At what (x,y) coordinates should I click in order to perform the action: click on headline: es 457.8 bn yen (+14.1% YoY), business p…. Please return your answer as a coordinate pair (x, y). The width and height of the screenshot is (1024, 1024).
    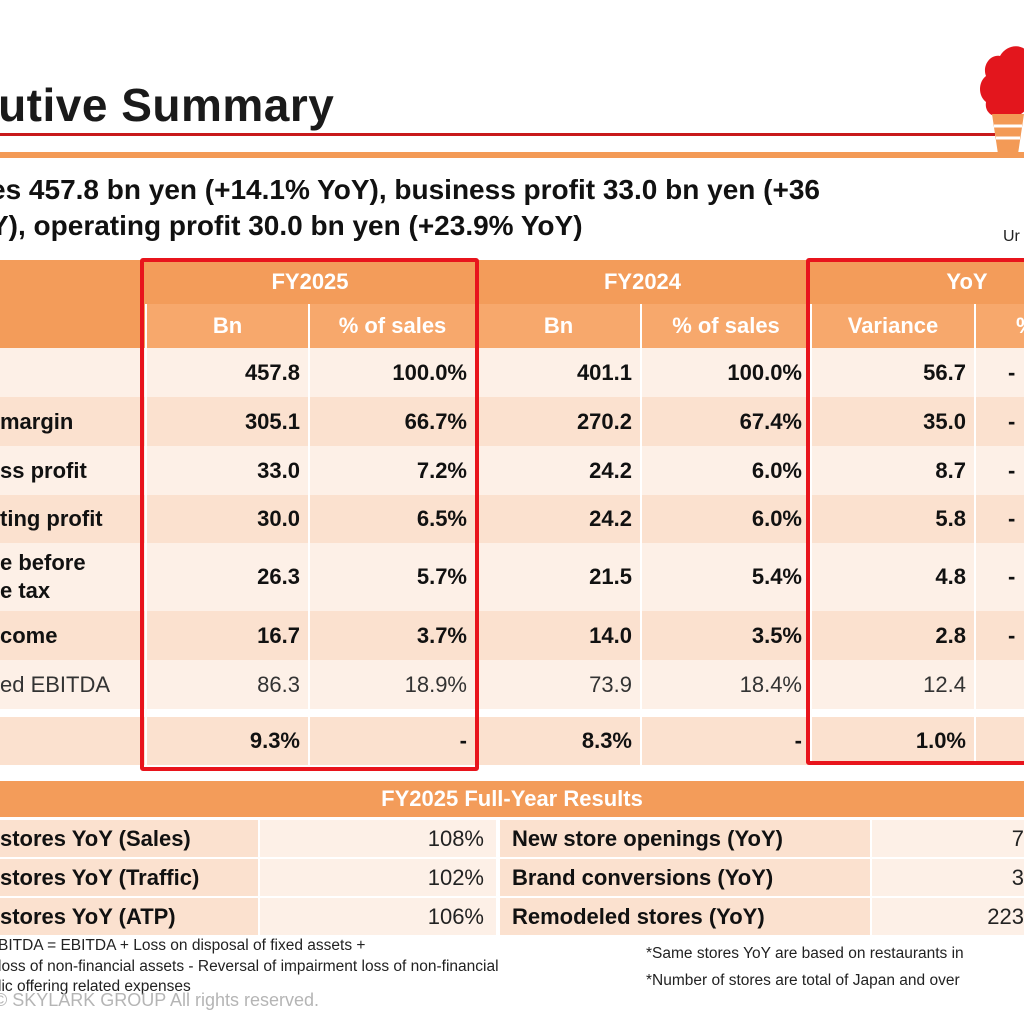
    Looking at the image, I should click on (410, 208).